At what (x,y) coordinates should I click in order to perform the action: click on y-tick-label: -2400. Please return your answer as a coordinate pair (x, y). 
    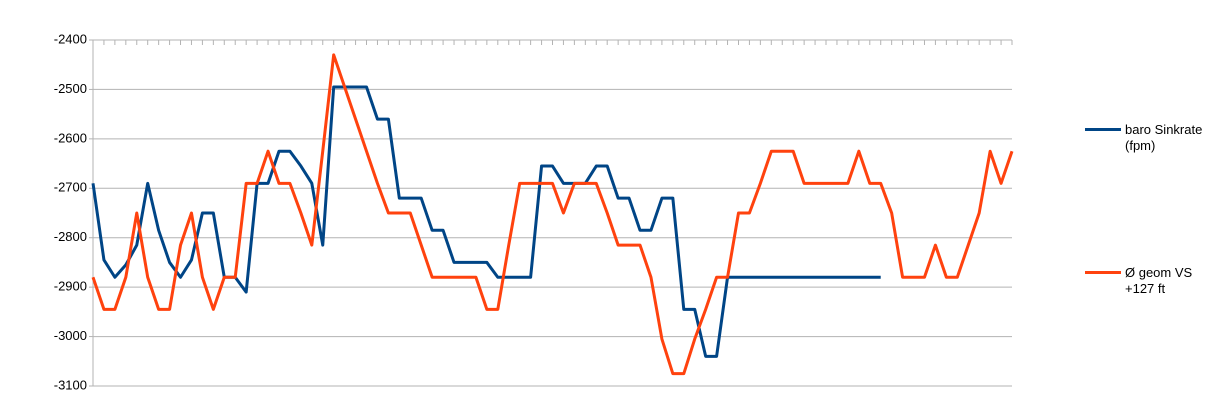
    Looking at the image, I should click on (70, 38).